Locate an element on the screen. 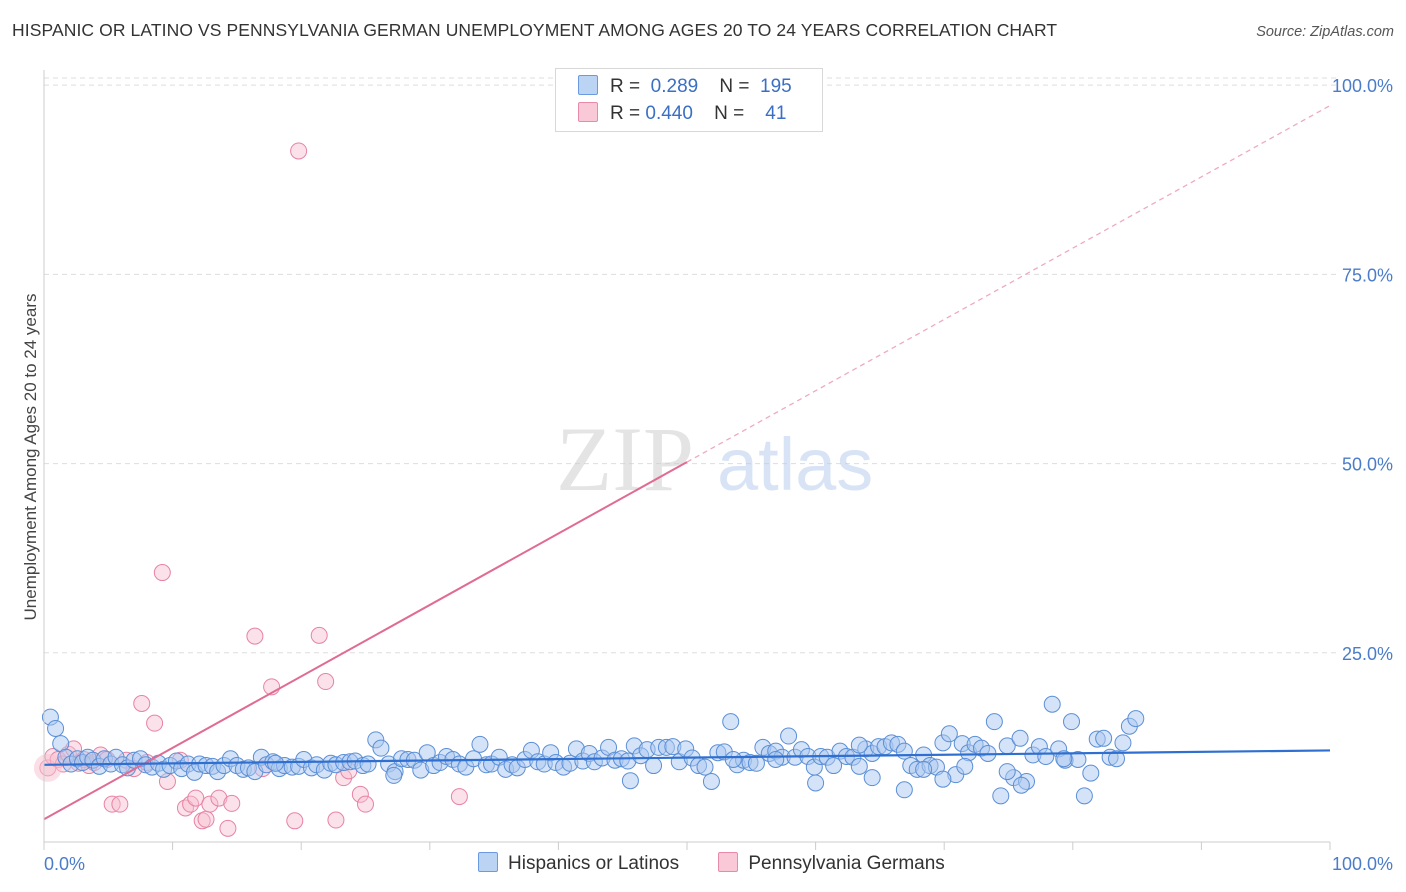 The width and height of the screenshot is (1406, 892). y-tick-label: 75.0% is located at coordinates (1367, 275).